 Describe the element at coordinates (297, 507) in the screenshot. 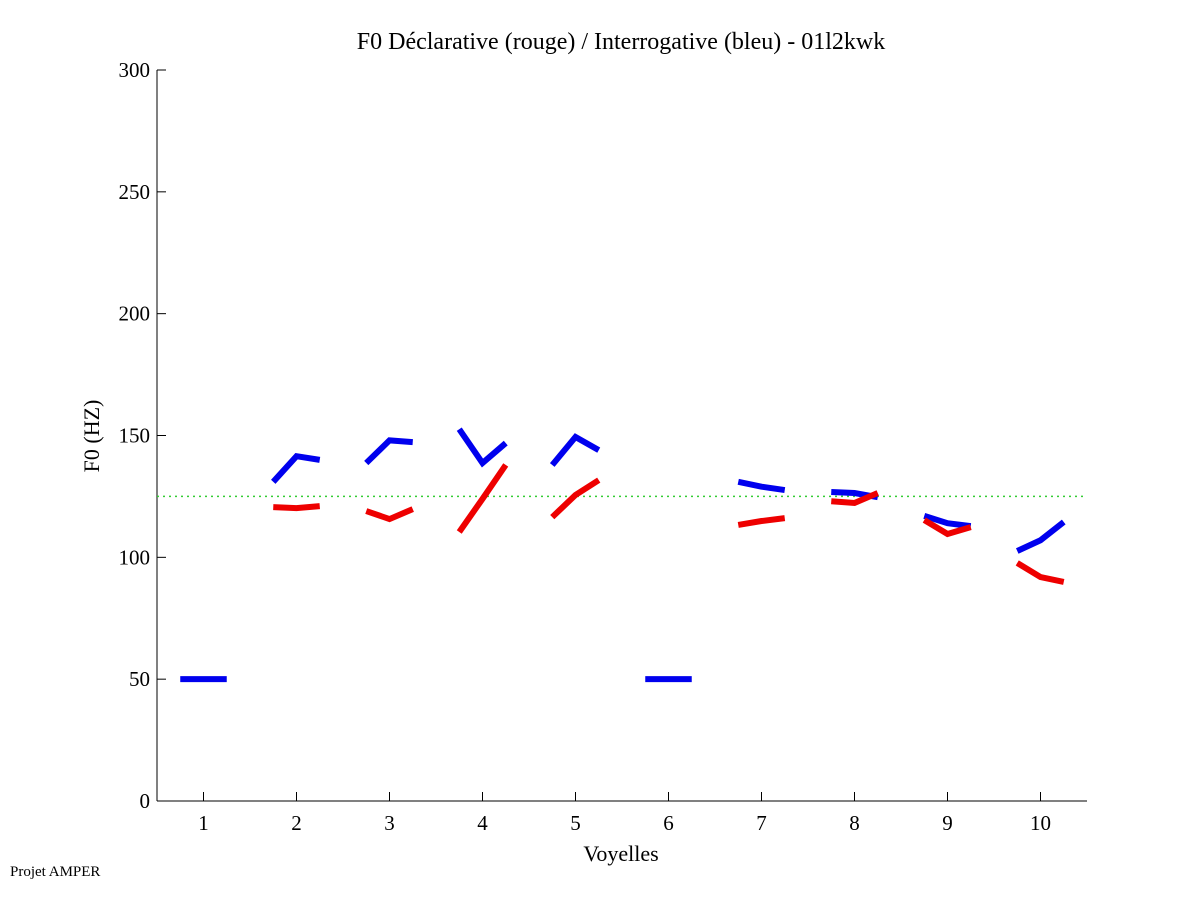

I see `series-segment-declarative-v2` at that location.